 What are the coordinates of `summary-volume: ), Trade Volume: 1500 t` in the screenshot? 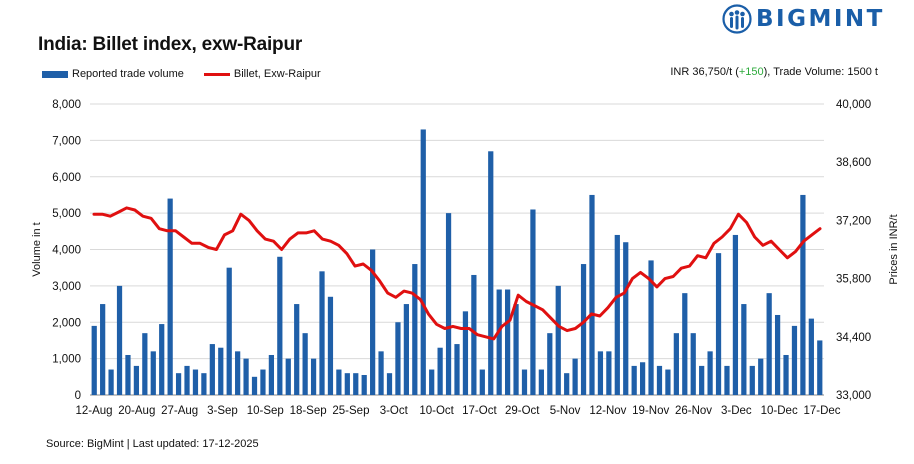 It's located at (820, 72).